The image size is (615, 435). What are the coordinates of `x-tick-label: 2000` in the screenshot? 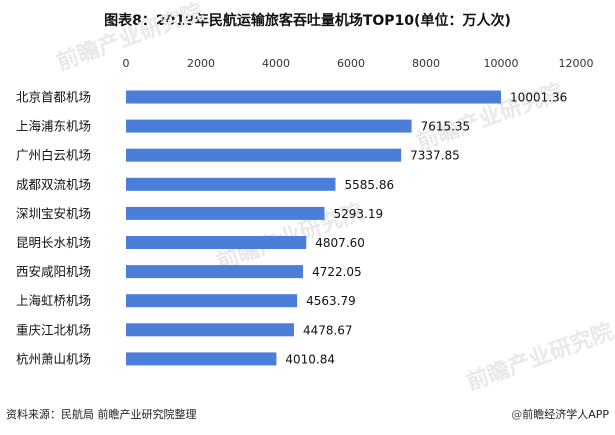 It's located at (201, 63).